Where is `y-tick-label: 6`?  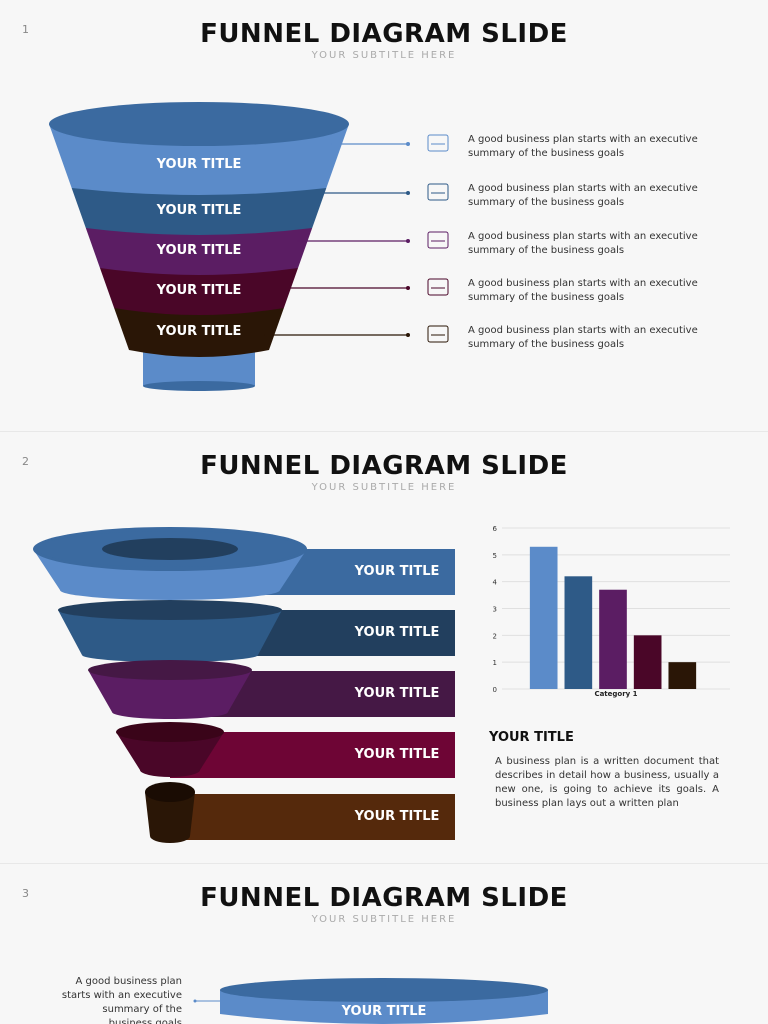
y-tick-label: 6 is located at coordinates (495, 529).